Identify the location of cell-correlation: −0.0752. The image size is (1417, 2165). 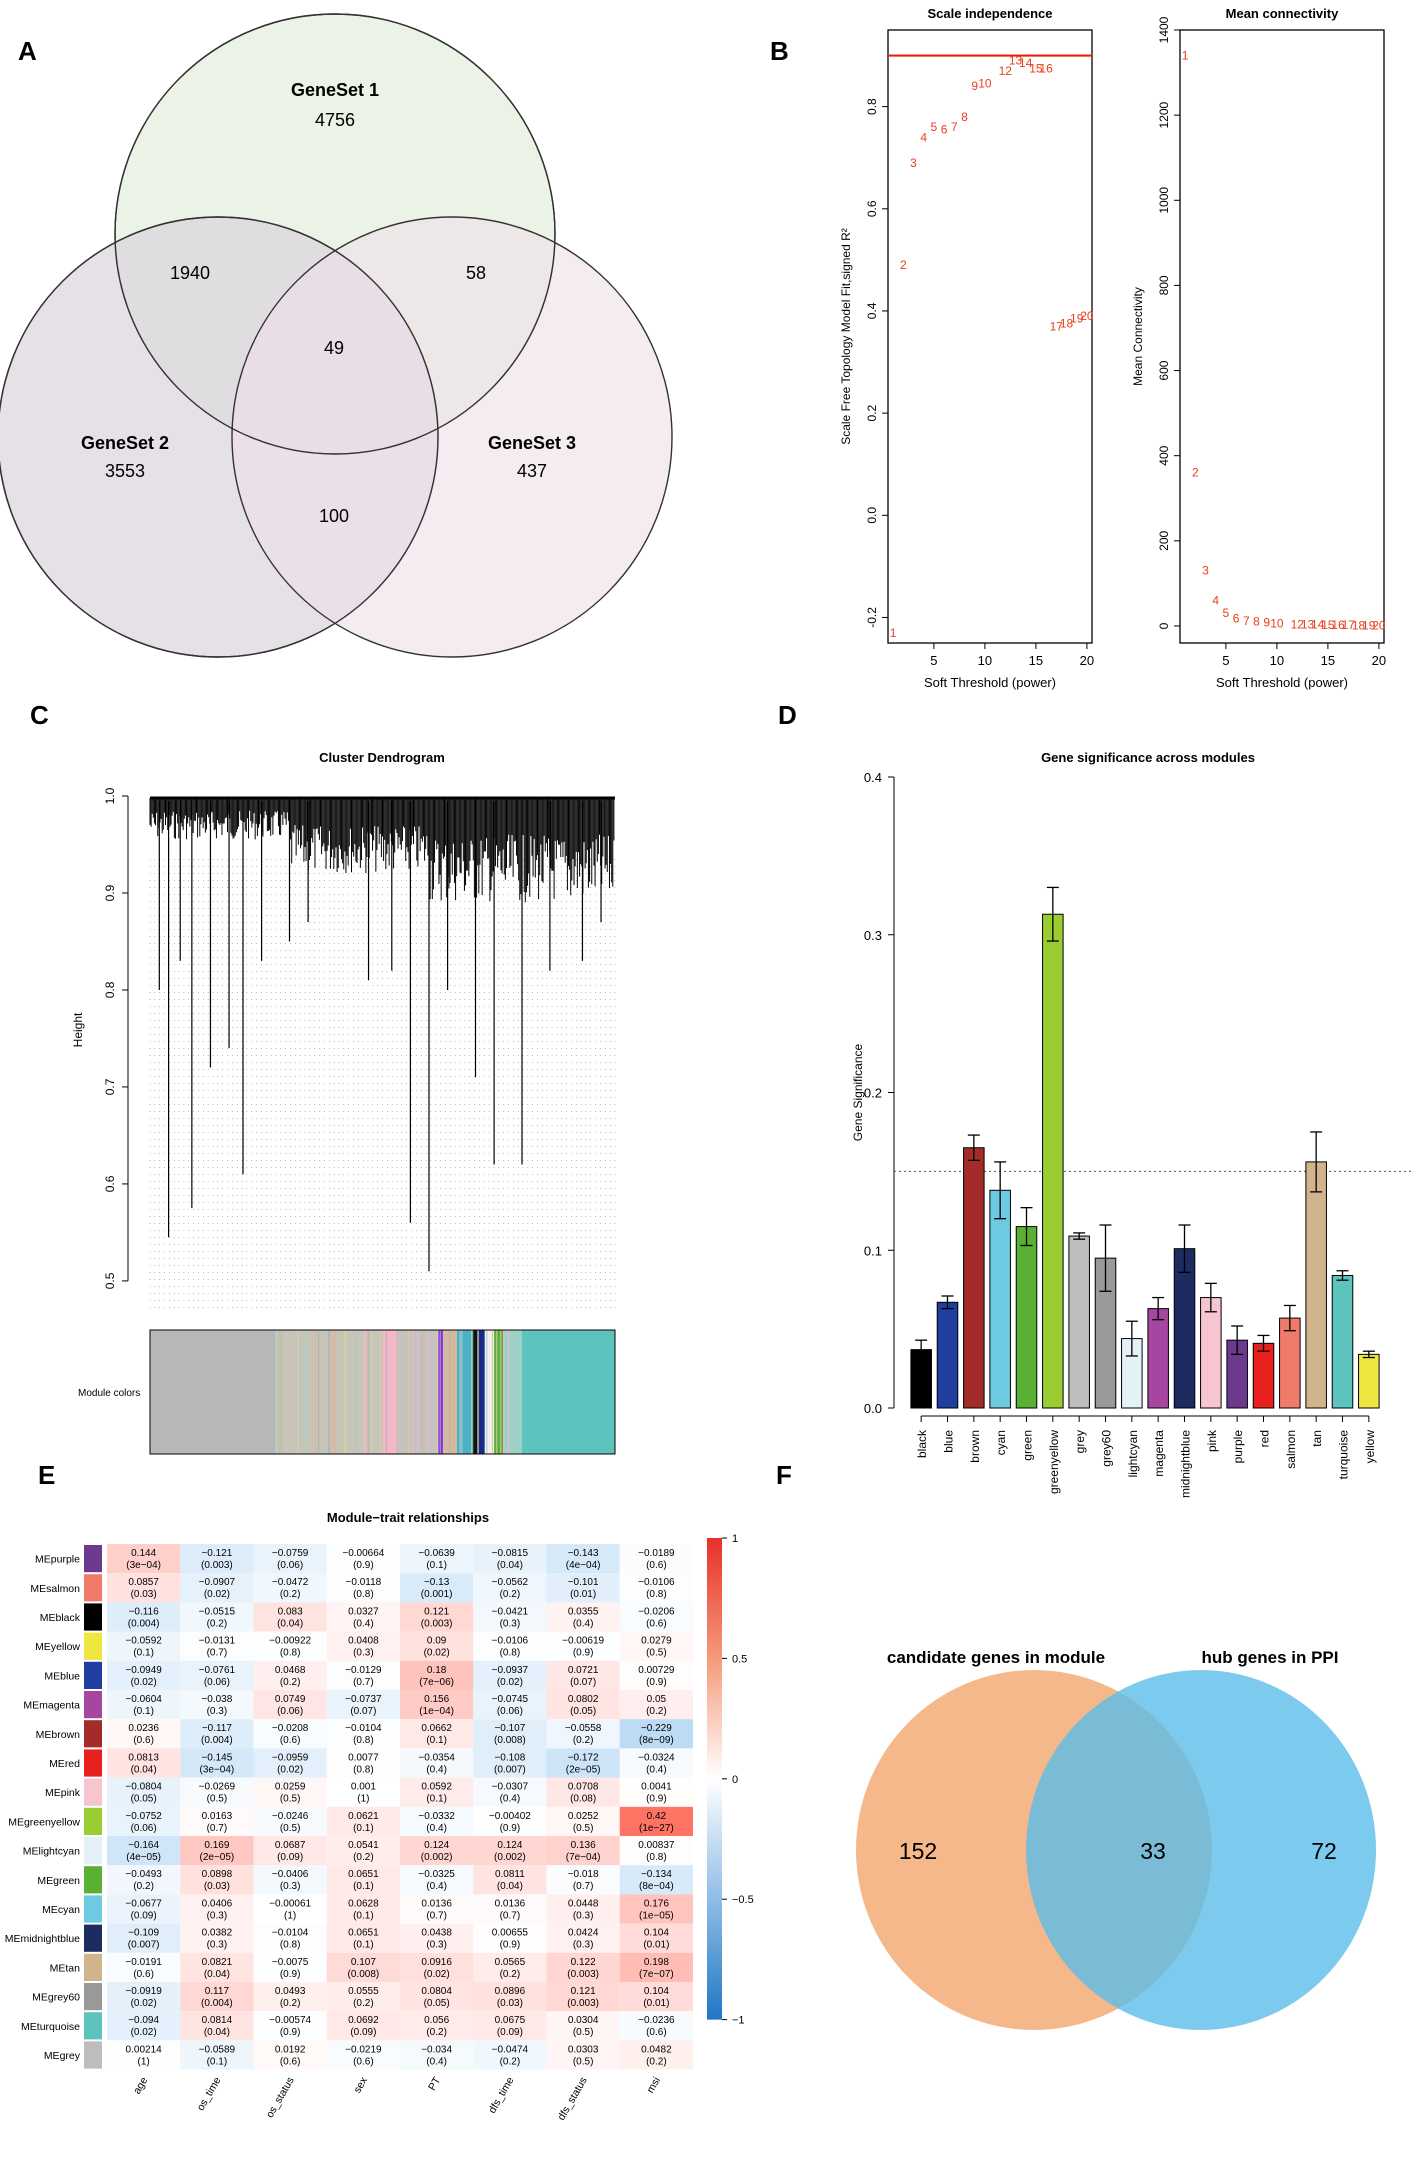
(143, 1816).